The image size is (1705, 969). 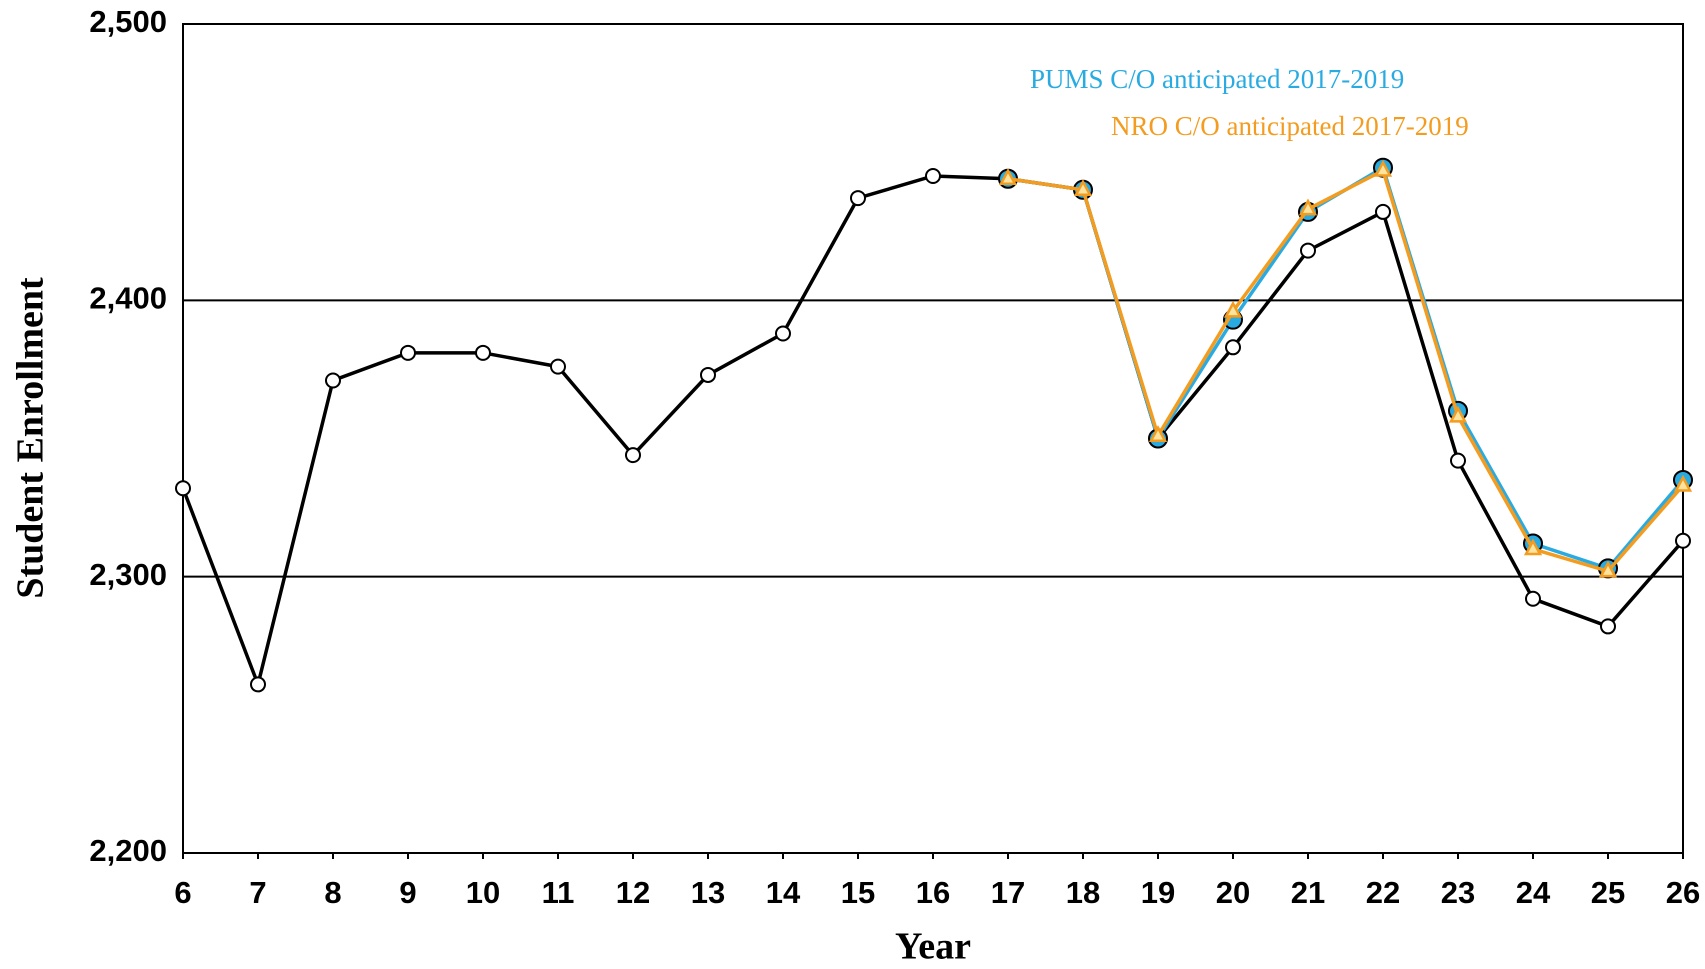 I want to click on x-tick-label: 16, so click(x=933, y=892).